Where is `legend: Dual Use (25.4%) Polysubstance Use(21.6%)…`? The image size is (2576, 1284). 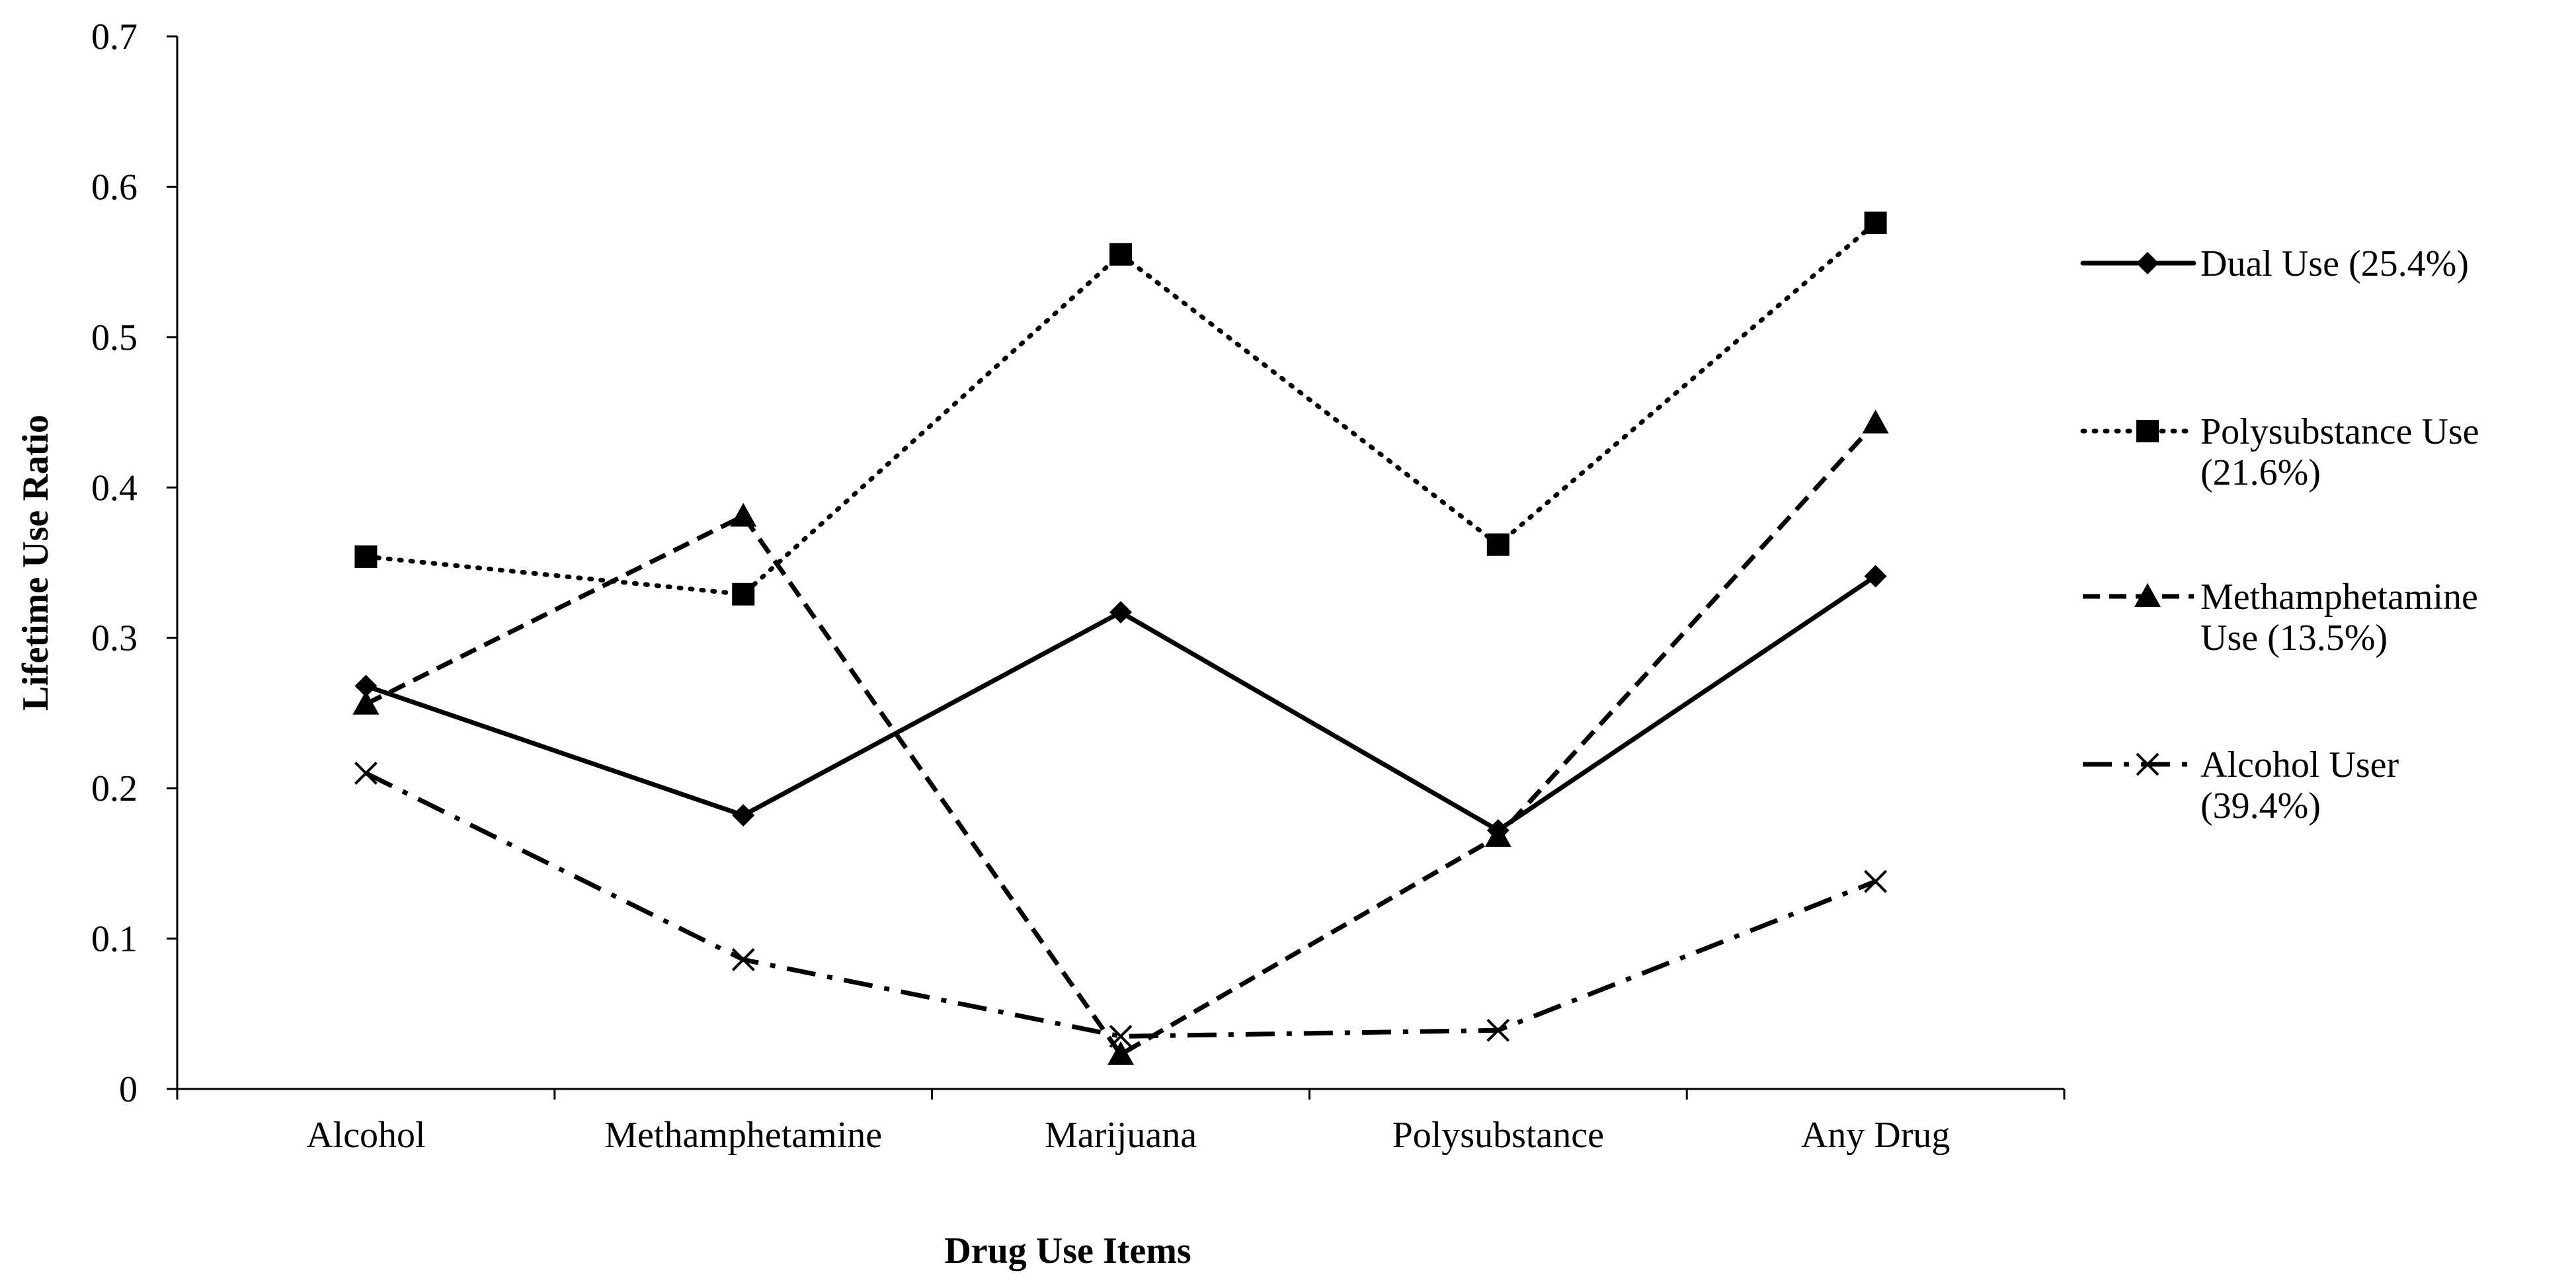
legend: Dual Use (25.4%) Polysubstance Use(21.6%)… is located at coordinates (2279, 534).